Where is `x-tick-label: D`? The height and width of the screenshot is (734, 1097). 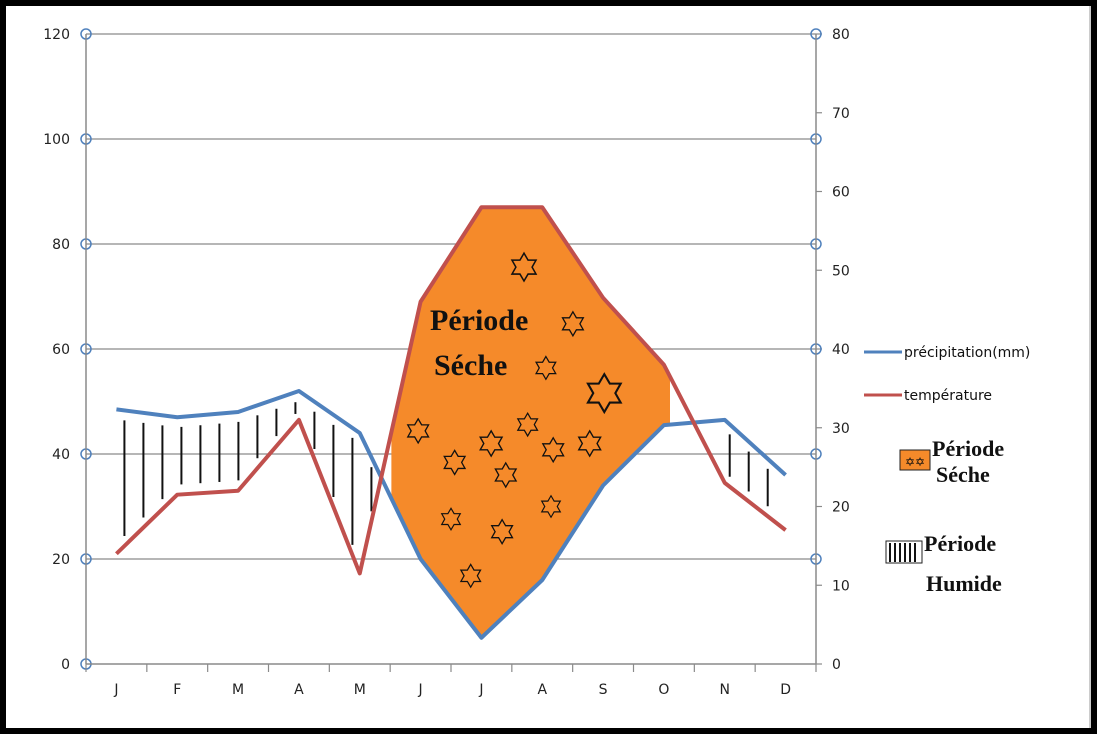 x-tick-label: D is located at coordinates (785, 690).